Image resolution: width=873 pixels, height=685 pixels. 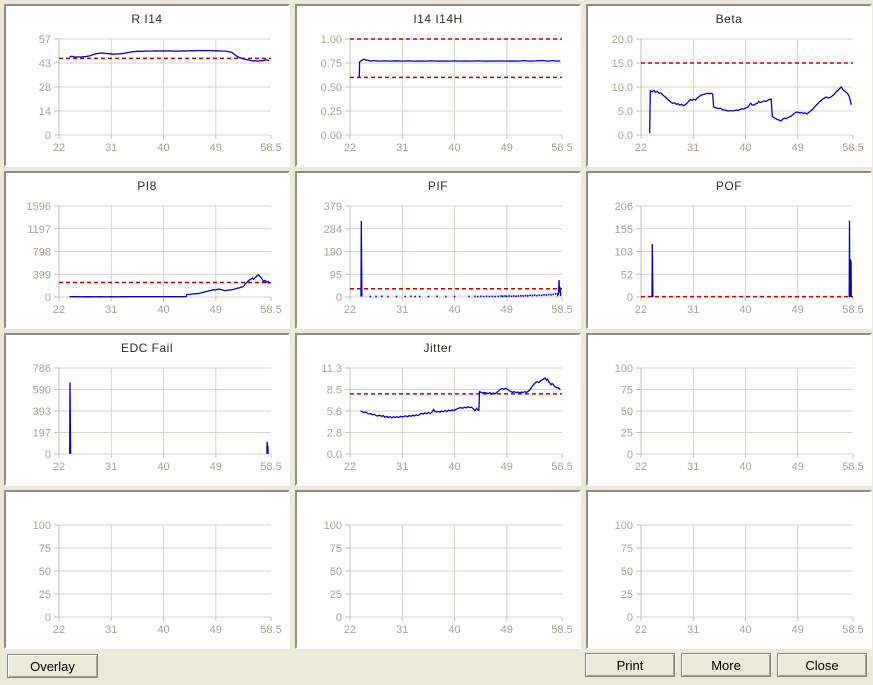 What do you see at coordinates (42, 275) in the screenshot?
I see `svg-text: 399` at bounding box center [42, 275].